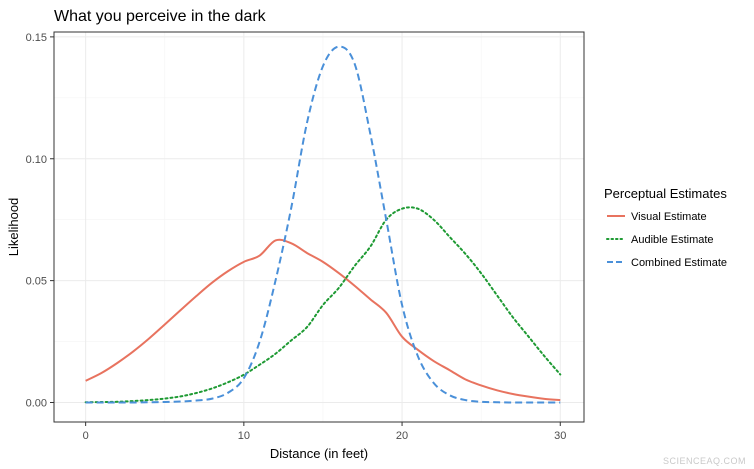  I want to click on x-tick-label: 10, so click(244, 436).